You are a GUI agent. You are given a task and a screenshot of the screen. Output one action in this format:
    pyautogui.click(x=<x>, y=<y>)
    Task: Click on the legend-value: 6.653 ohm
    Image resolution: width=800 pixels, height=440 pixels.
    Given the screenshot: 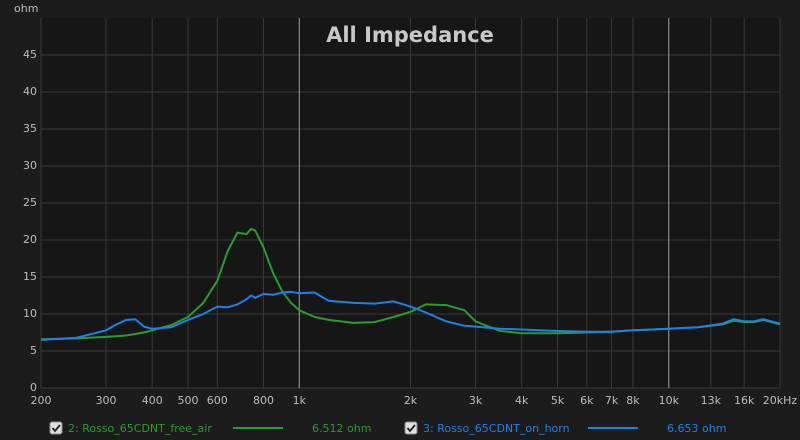 What is the action you would take?
    pyautogui.click(x=696, y=428)
    